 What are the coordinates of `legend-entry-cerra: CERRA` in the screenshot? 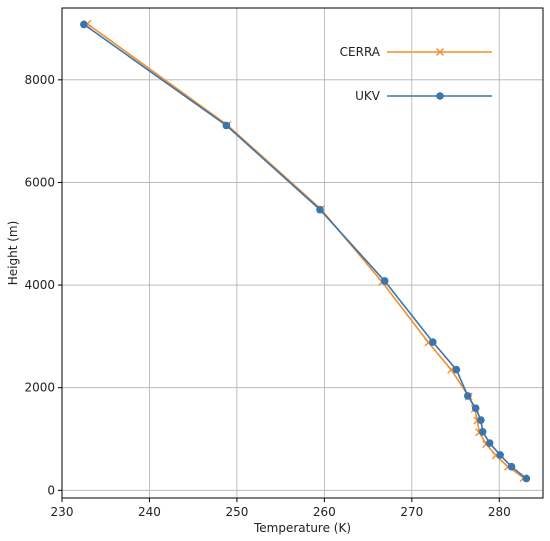 It's located at (416, 52).